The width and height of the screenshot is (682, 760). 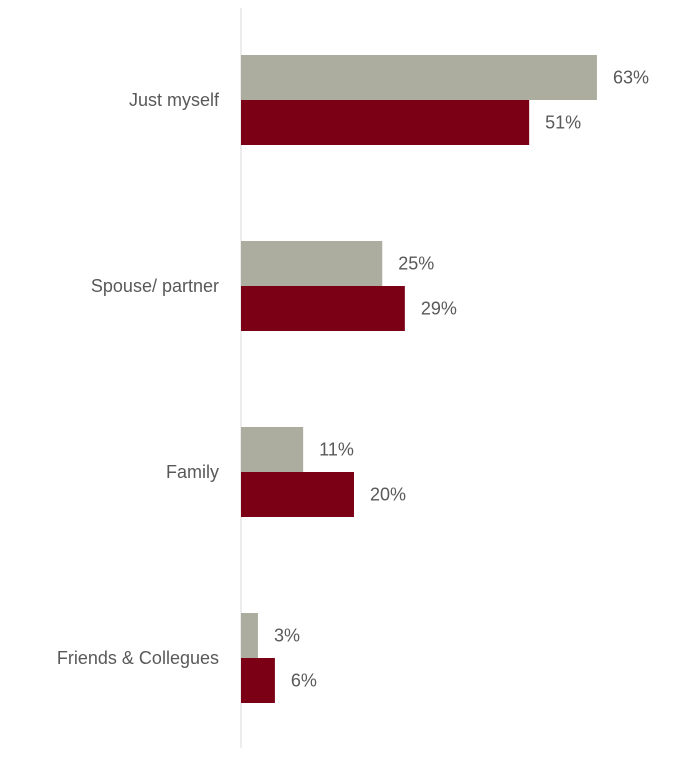 I want to click on data-label: 63%, so click(x=631, y=78).